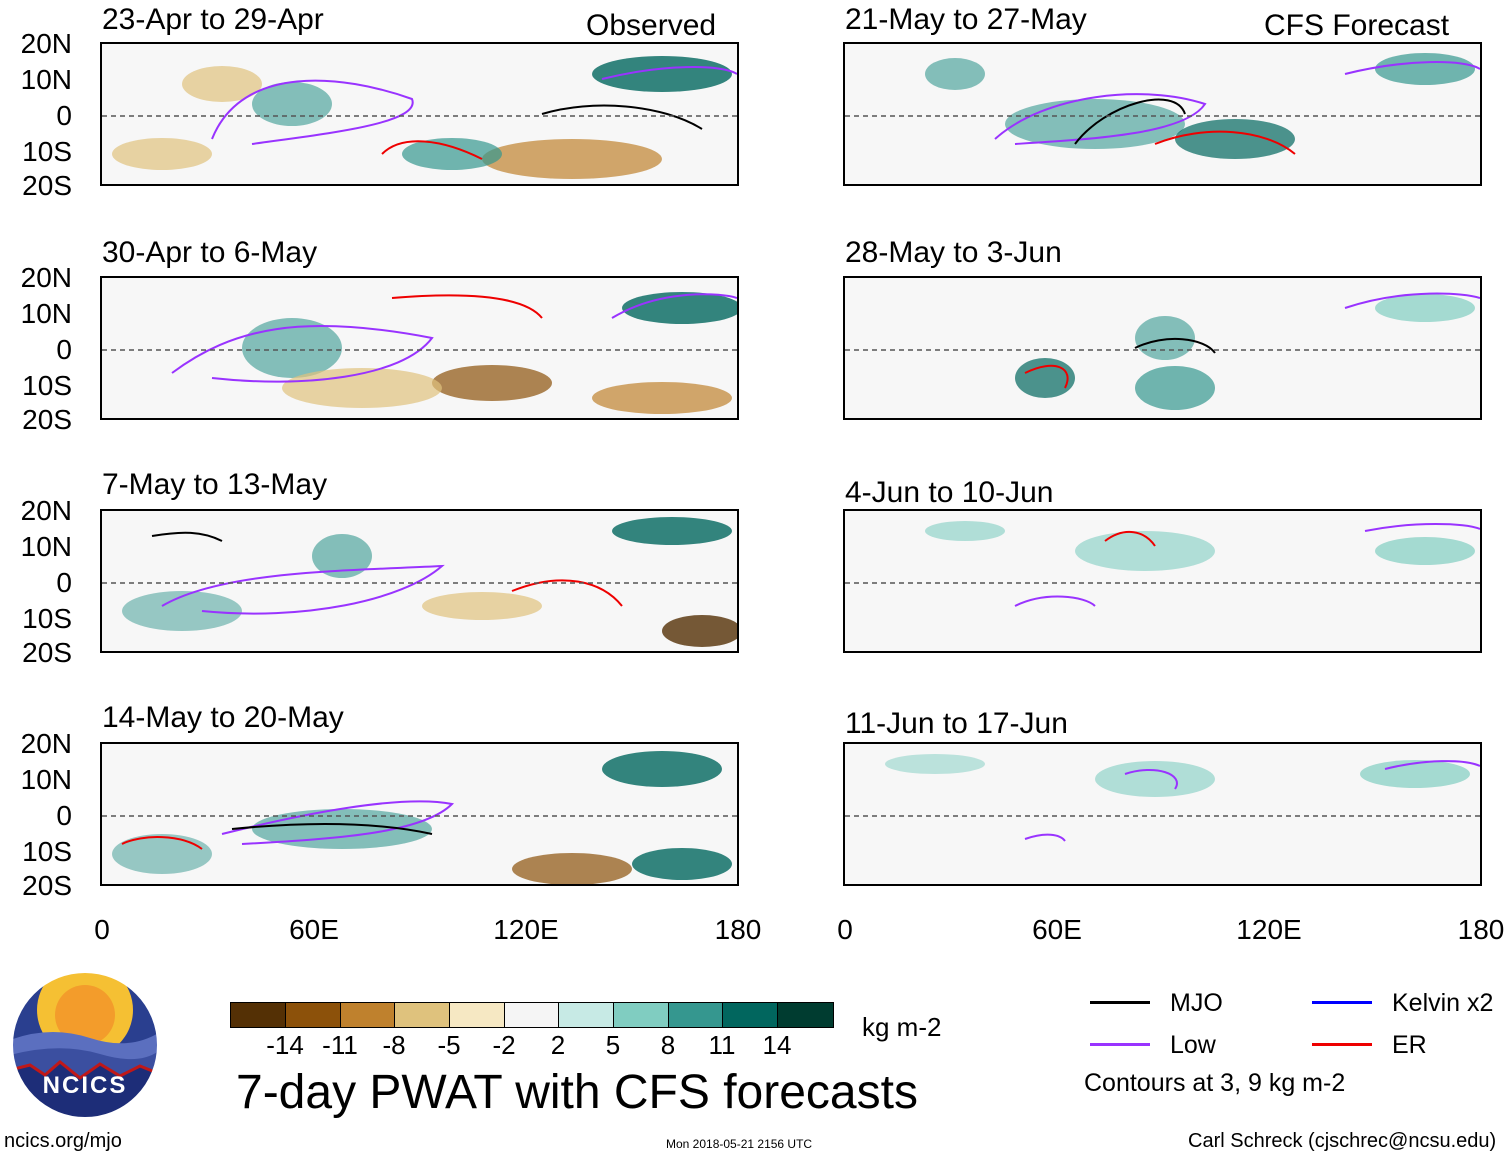  I want to click on colorbar, so click(532, 1015).